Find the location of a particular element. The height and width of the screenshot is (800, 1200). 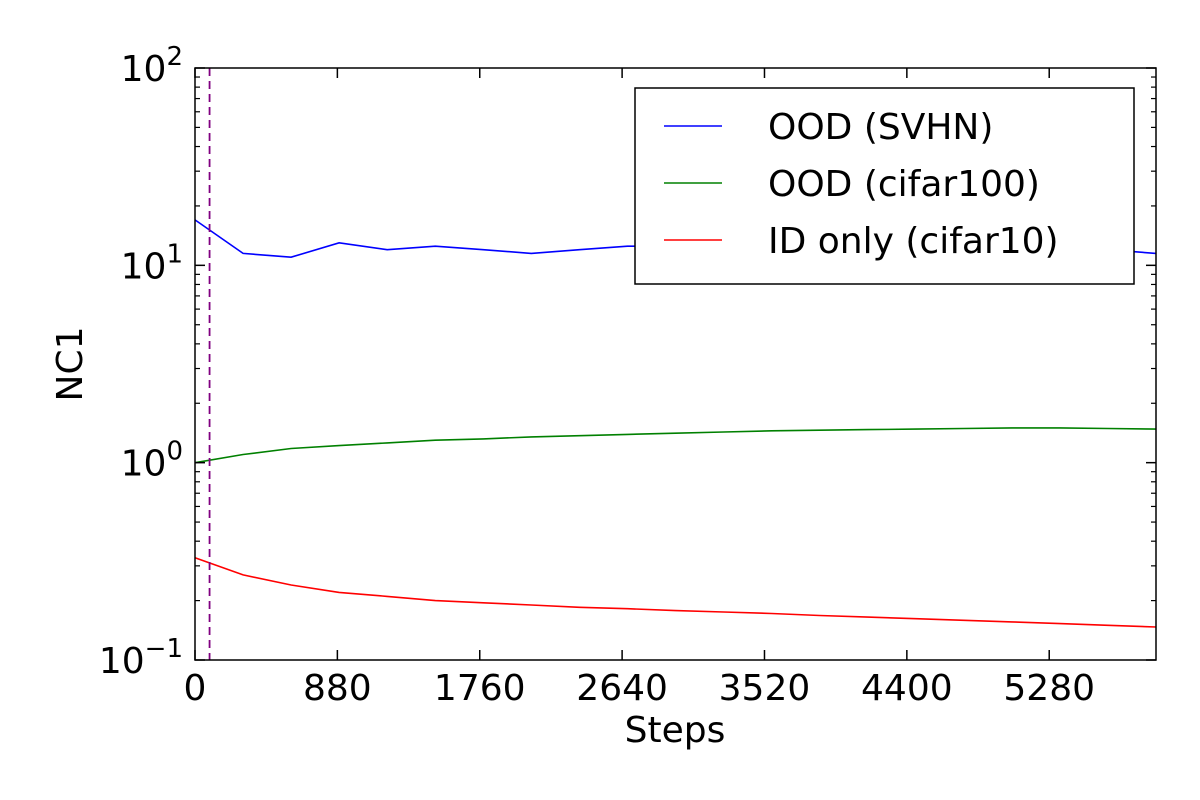

x-tick-label: 5280 is located at coordinates (1049, 688).